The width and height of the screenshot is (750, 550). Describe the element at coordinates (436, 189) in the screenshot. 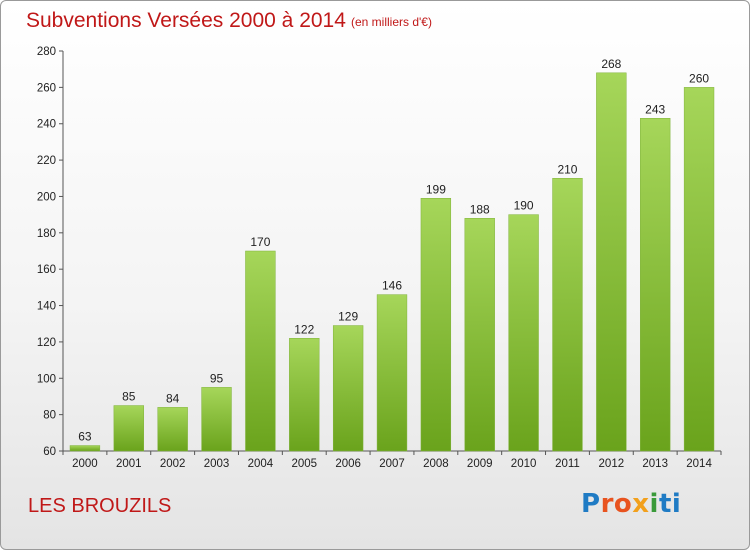

I see `data-label: 199` at that location.